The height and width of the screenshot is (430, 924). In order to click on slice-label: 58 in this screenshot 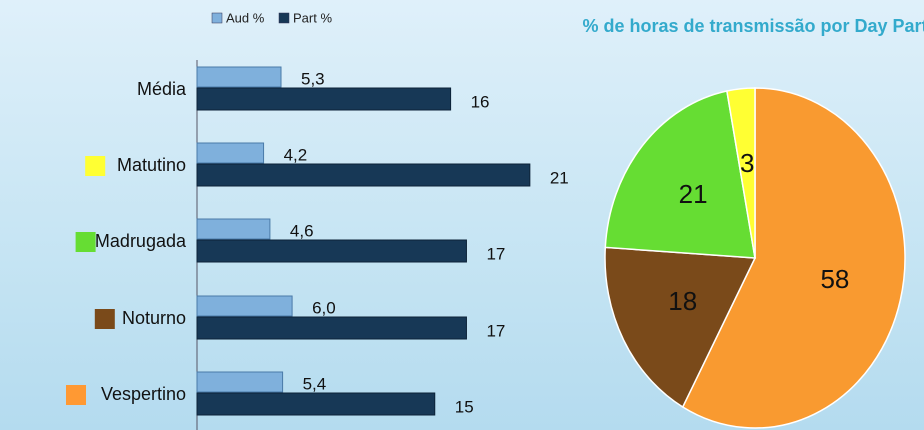, I will do `click(834, 279)`.